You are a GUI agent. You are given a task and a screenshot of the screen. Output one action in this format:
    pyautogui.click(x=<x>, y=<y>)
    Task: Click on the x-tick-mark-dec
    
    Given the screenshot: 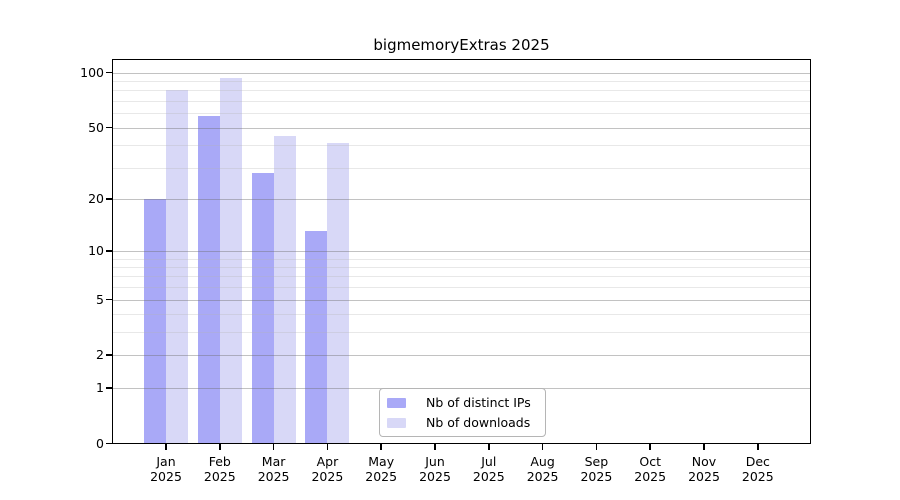 What is the action you would take?
    pyautogui.click(x=758, y=447)
    